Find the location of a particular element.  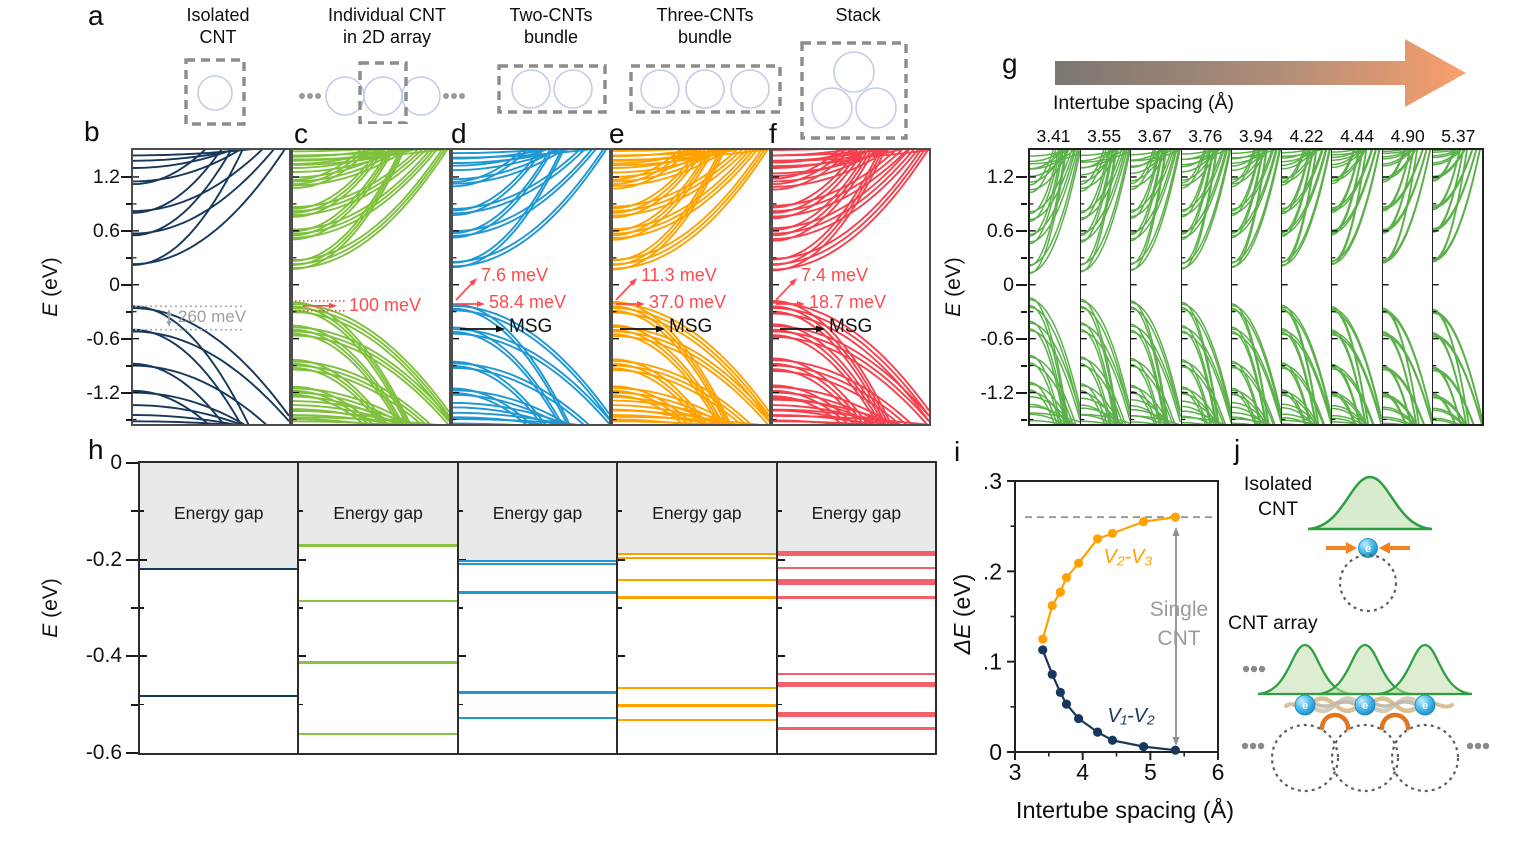

array-wavefunctions is located at coordinates (1357, 669).